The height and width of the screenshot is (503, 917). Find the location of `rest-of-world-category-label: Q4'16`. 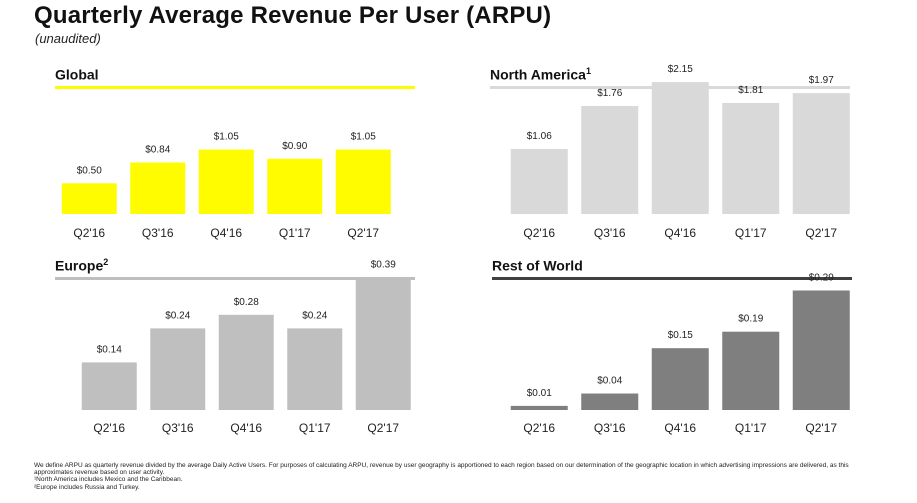

rest-of-world-category-label: Q4'16 is located at coordinates (680, 428).